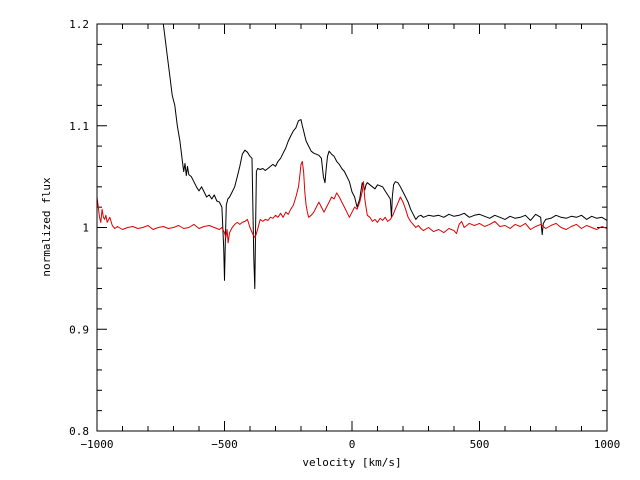 Image resolution: width=640 pixels, height=480 pixels. What do you see at coordinates (96, 444) in the screenshot?
I see `x-tick-label: −1000` at bounding box center [96, 444].